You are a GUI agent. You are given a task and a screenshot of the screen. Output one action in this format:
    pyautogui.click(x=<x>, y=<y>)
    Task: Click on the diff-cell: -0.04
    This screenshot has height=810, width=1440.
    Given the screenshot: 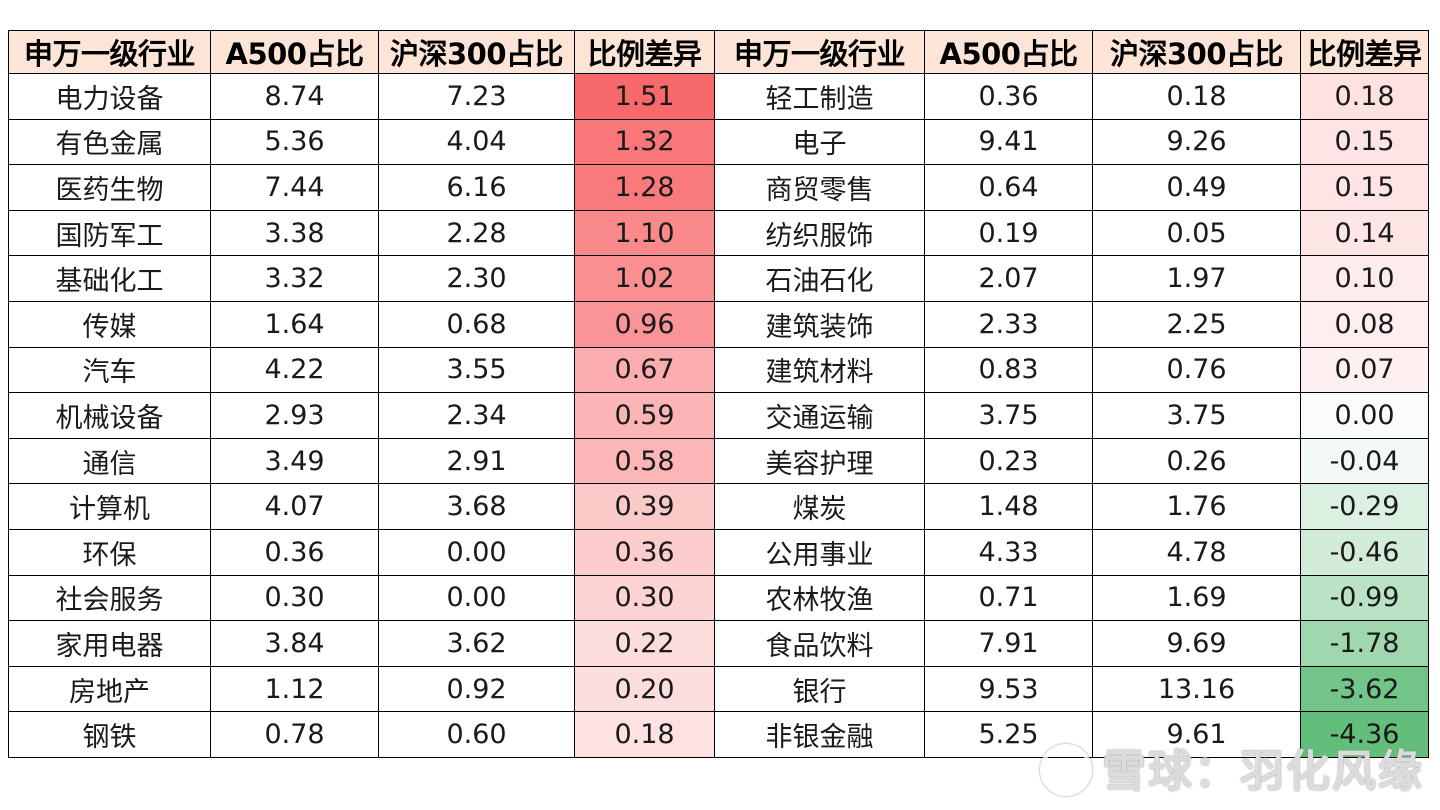 What is the action you would take?
    pyautogui.click(x=1364, y=461)
    